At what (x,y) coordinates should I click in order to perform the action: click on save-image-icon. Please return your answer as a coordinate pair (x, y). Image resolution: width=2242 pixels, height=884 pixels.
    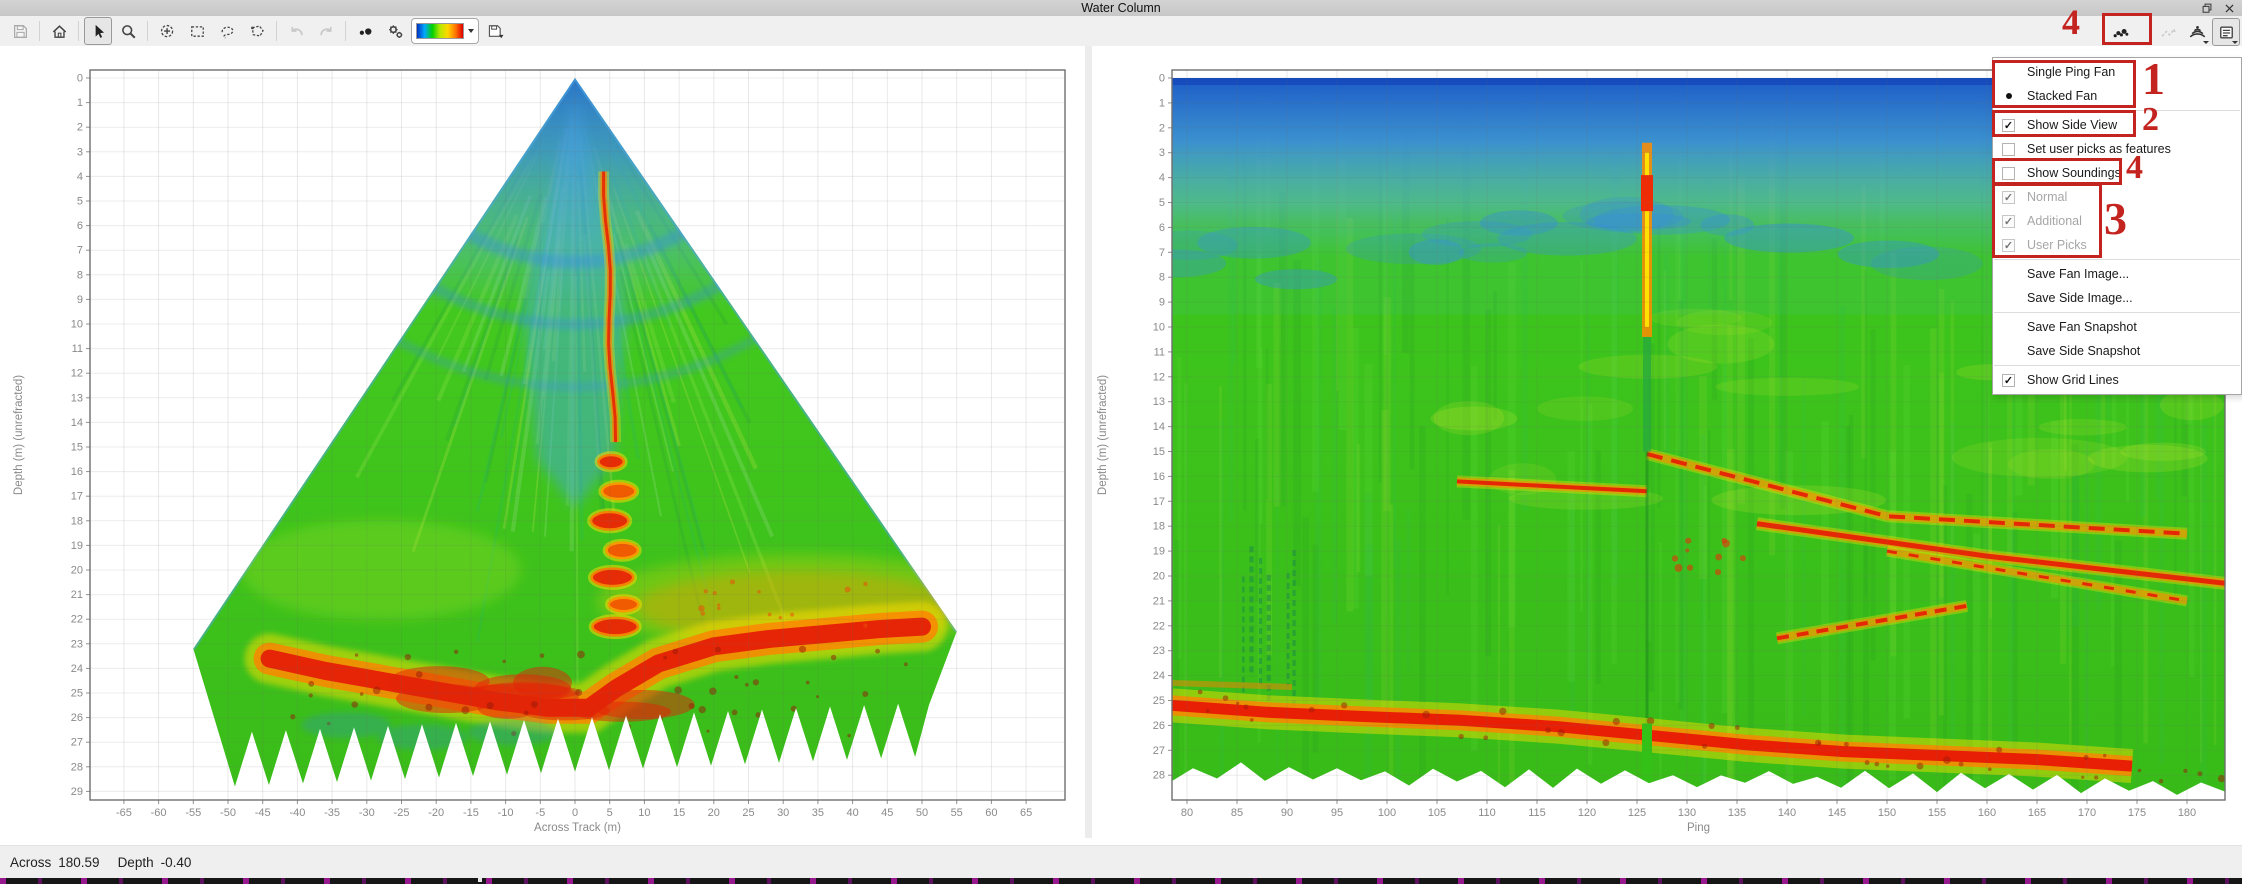
    Looking at the image, I should click on (495, 31).